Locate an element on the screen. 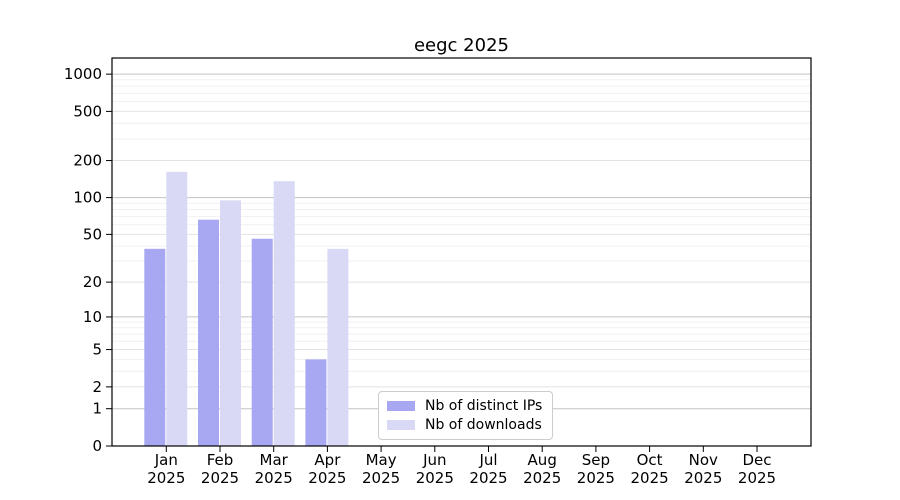 The image size is (900, 500). x-tick-label-month: Sep is located at coordinates (596, 460).